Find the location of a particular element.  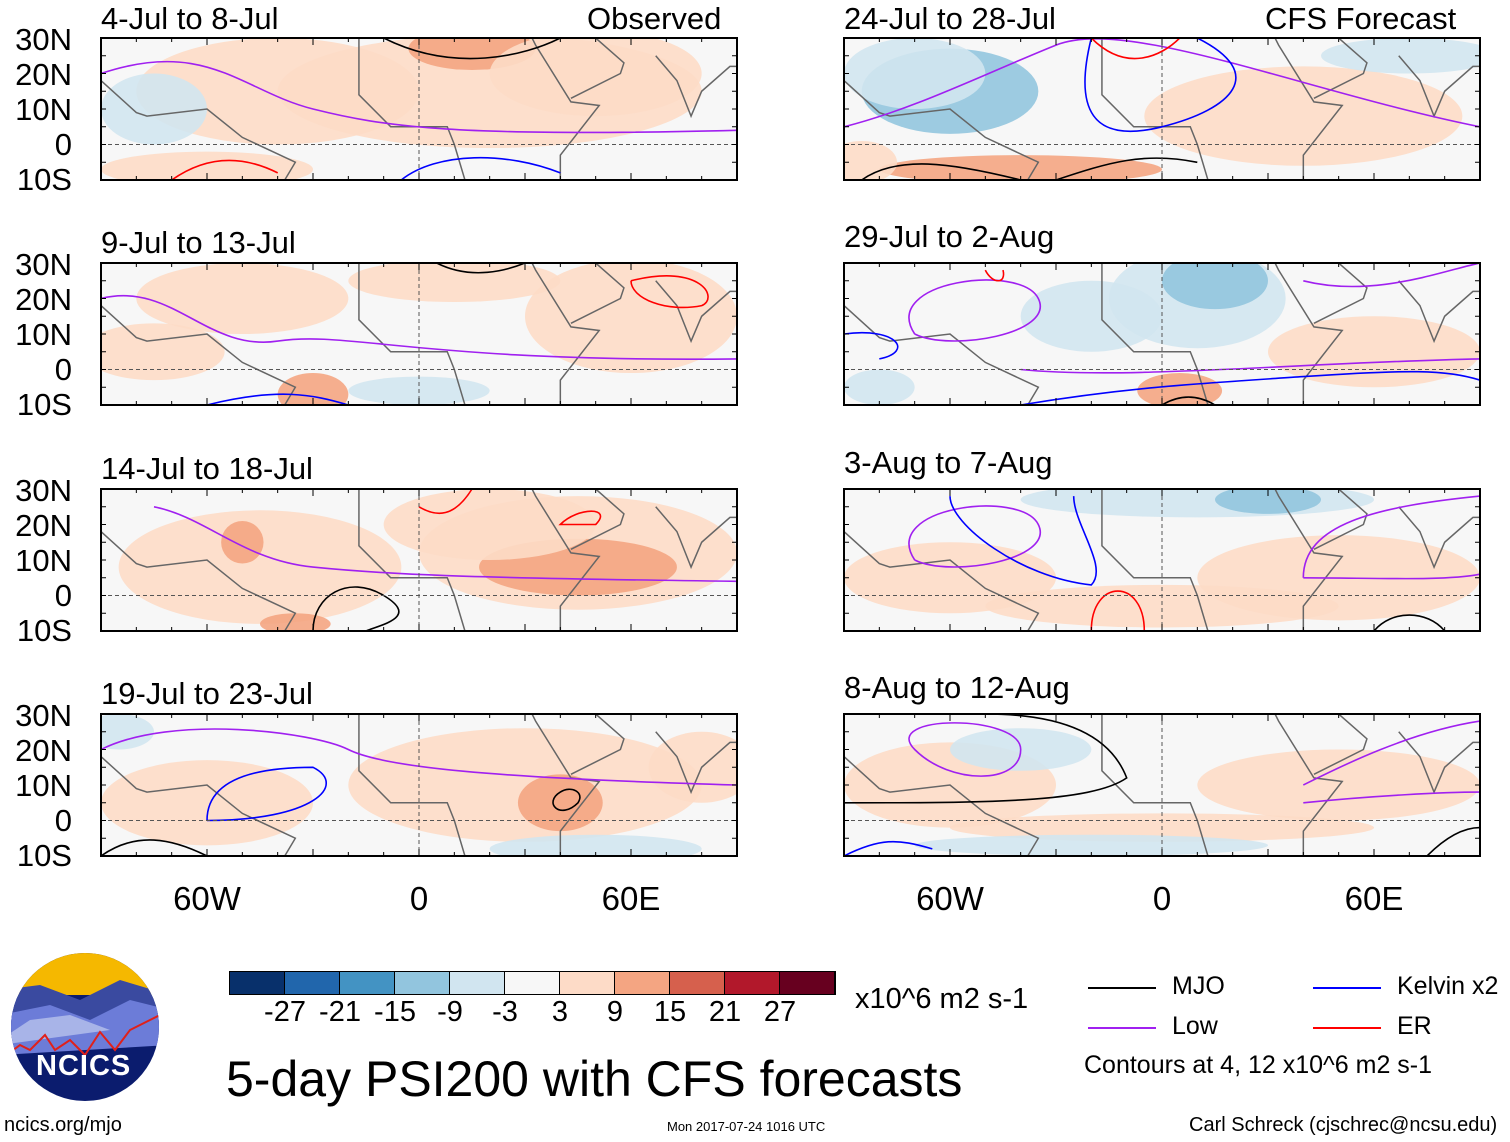

colorbar-label: -21 is located at coordinates (340, 1012).